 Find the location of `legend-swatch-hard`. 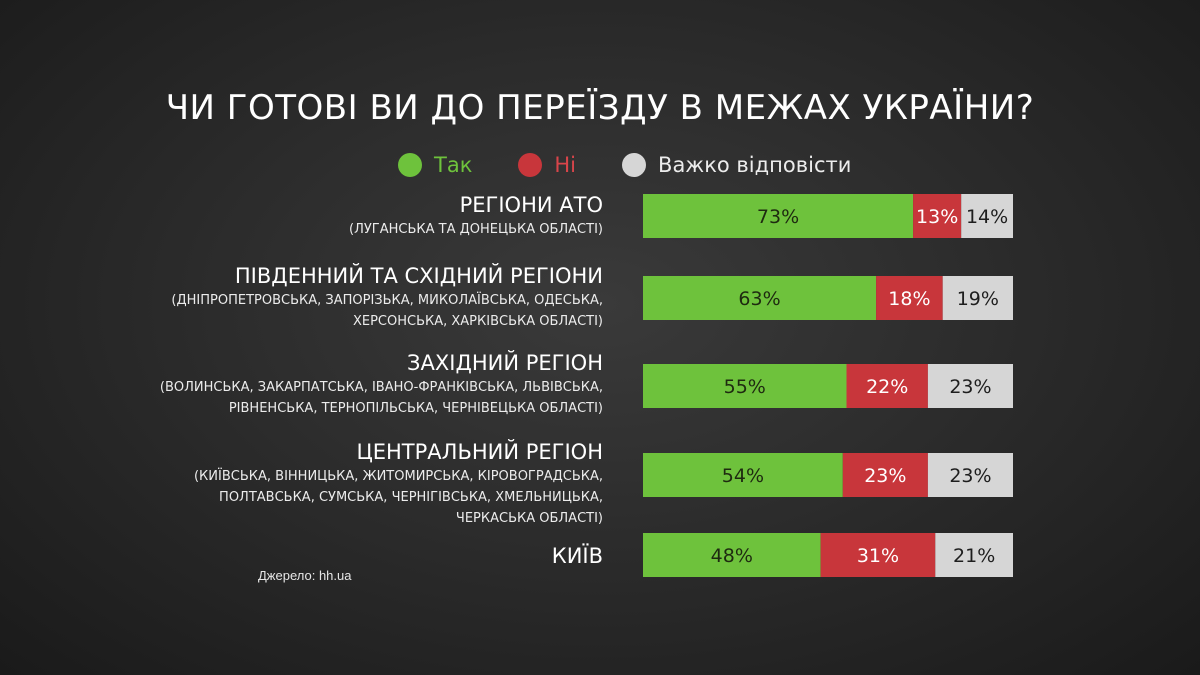

legend-swatch-hard is located at coordinates (634, 165).